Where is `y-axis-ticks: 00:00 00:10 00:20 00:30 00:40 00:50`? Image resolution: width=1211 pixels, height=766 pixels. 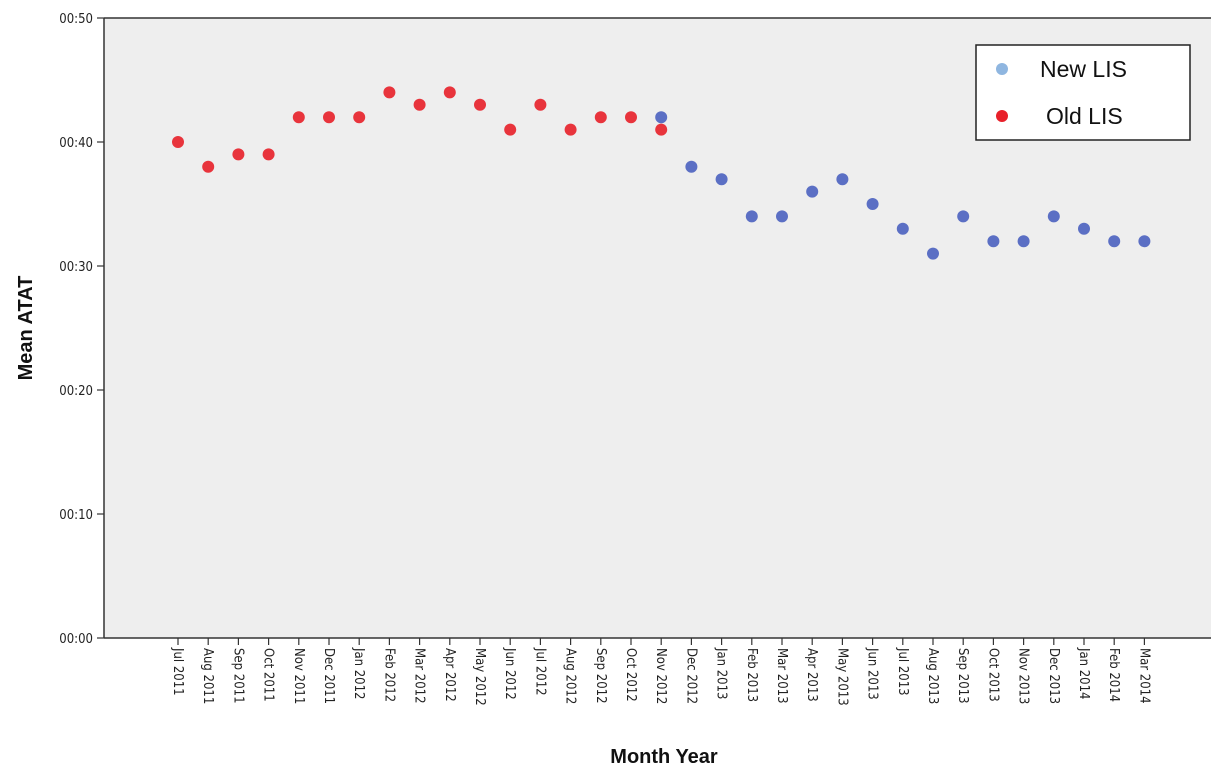
y-axis-ticks: 00:00 00:10 00:20 00:30 00:40 00:50 is located at coordinates (81, 329).